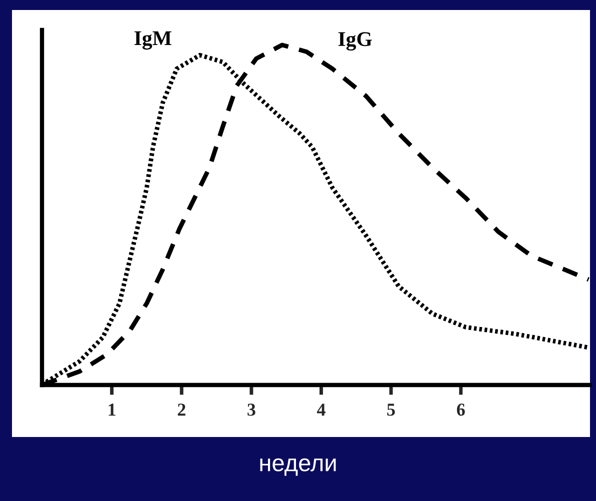 The width and height of the screenshot is (596, 501). Describe the element at coordinates (321, 410) in the screenshot. I see `x-tick-label: 4` at that location.